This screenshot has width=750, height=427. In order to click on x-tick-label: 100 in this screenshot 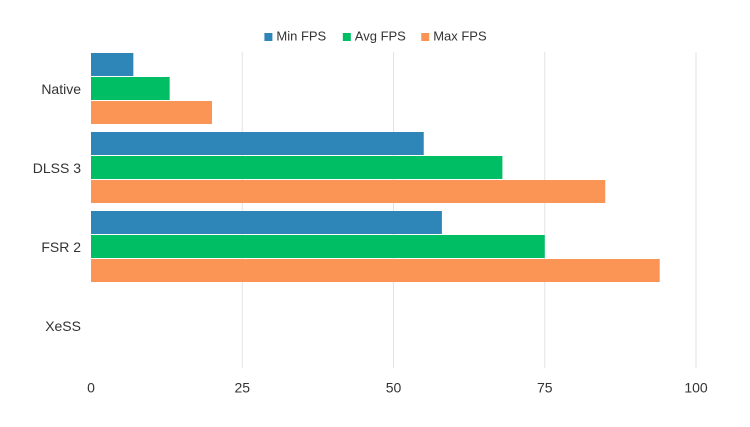, I will do `click(696, 388)`.